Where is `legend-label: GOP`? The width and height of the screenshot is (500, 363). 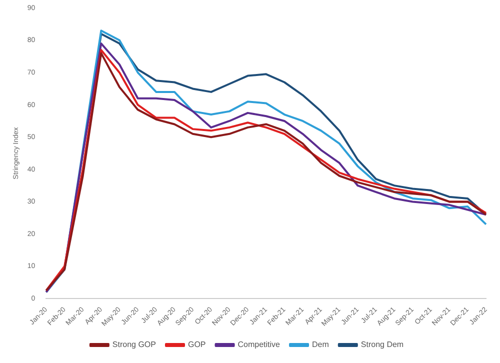 legend-label: GOP is located at coordinates (197, 345).